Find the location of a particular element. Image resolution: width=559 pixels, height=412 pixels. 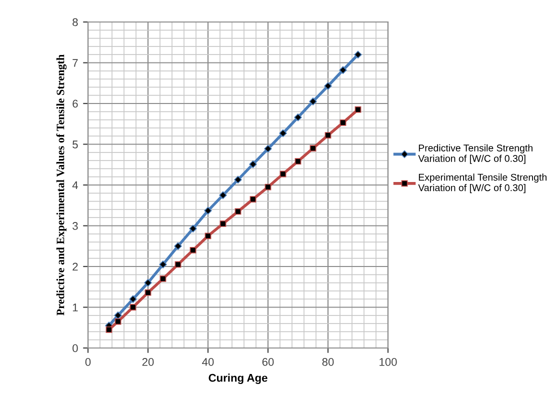

x-tick-label: 20 is located at coordinates (148, 362).